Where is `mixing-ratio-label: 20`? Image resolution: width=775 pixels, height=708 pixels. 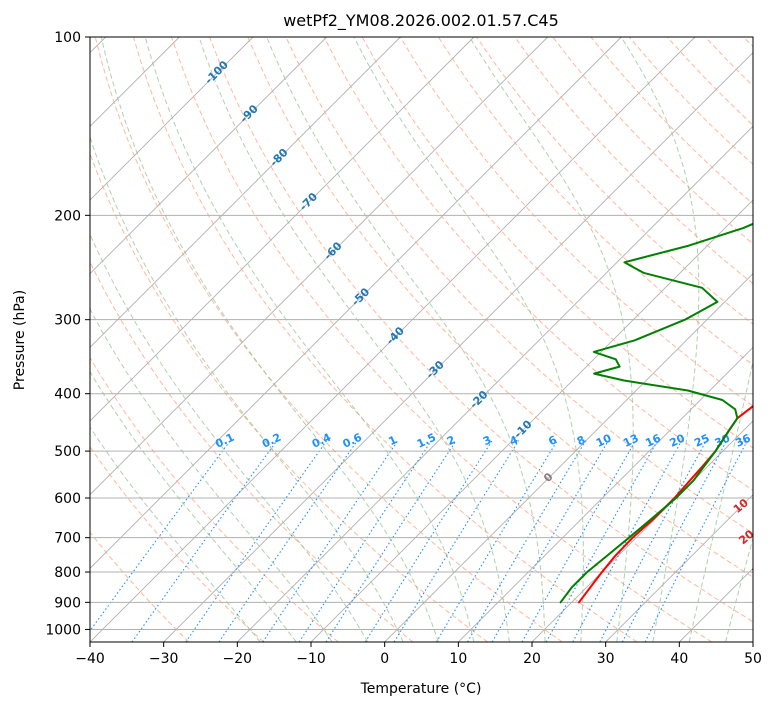 mixing-ratio-label: 20 is located at coordinates (678, 440).